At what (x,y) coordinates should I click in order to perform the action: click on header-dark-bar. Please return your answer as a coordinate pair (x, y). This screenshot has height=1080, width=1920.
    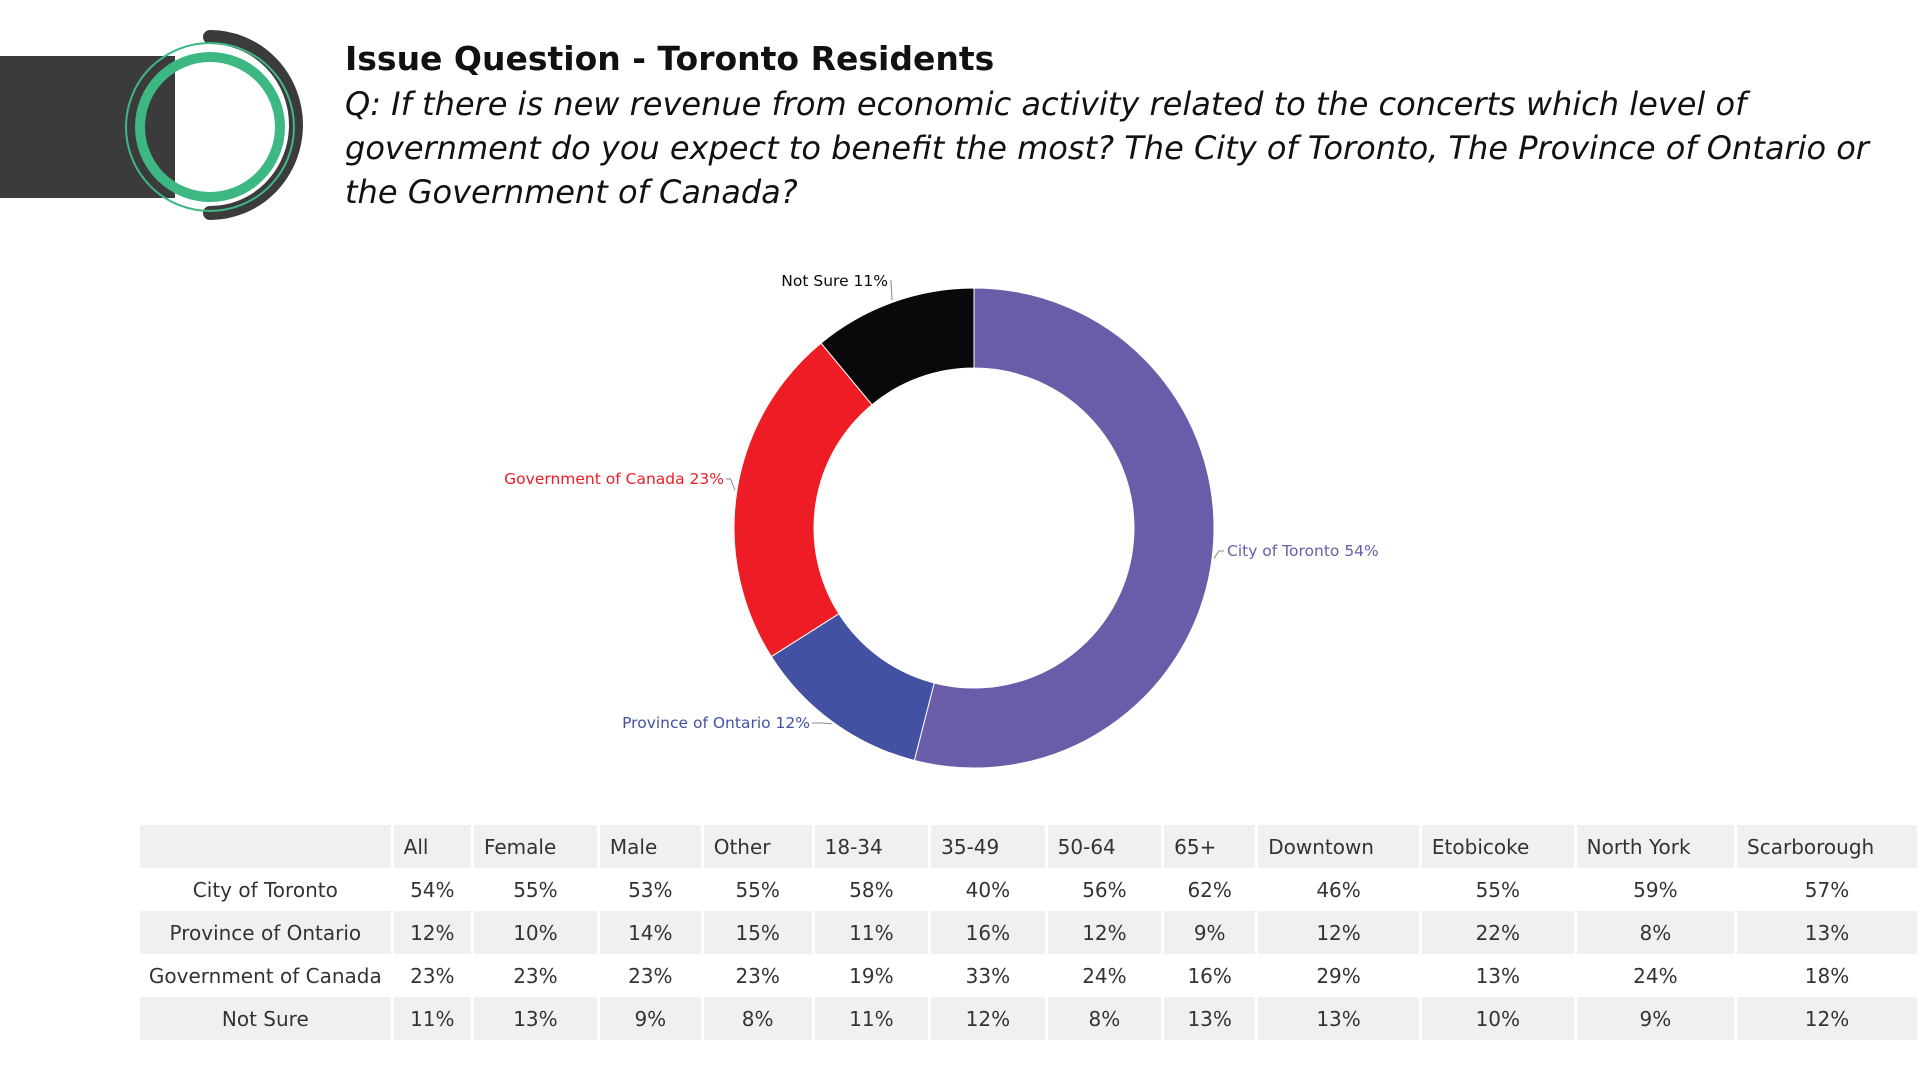
    Looking at the image, I should click on (87, 127).